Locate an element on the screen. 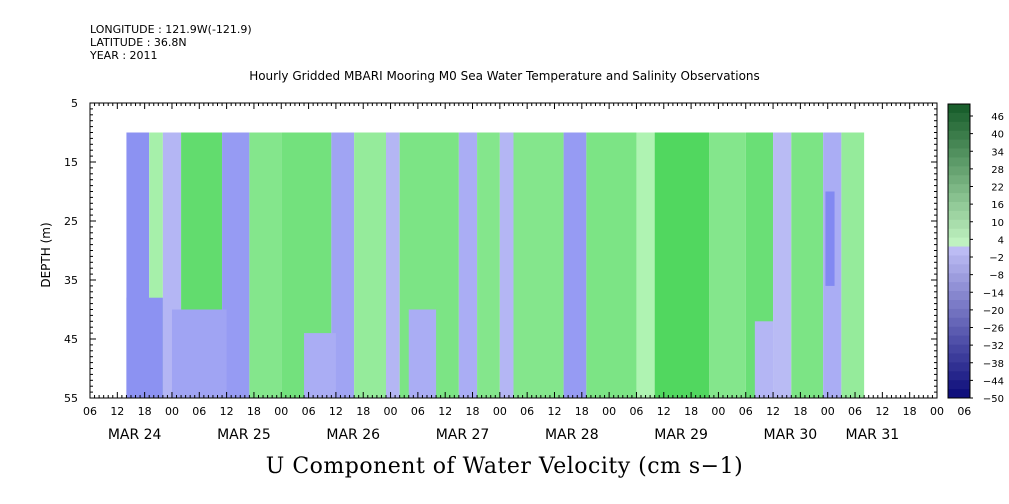 This screenshot has height=504, width=1009. colorbar-label: 4 is located at coordinates (1001, 240).